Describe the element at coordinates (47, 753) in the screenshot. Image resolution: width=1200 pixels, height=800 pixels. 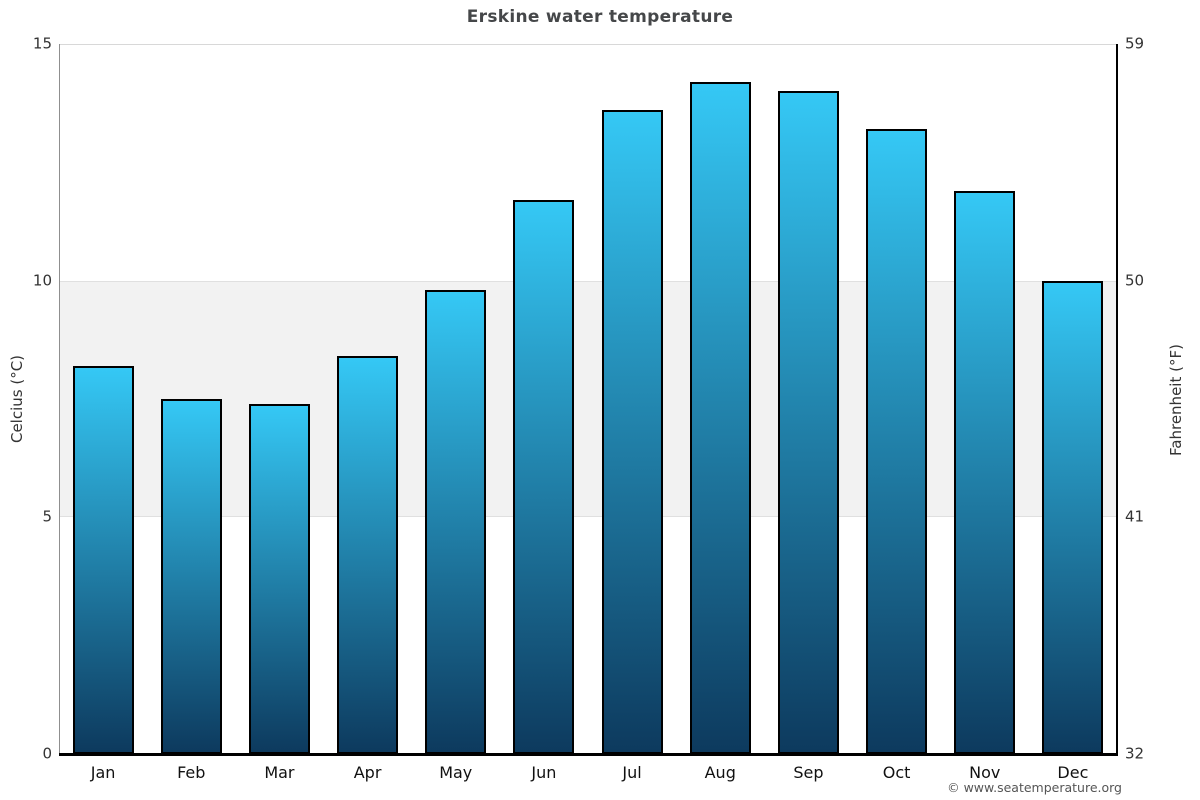
I see `celsius-tick-label: 0` at that location.